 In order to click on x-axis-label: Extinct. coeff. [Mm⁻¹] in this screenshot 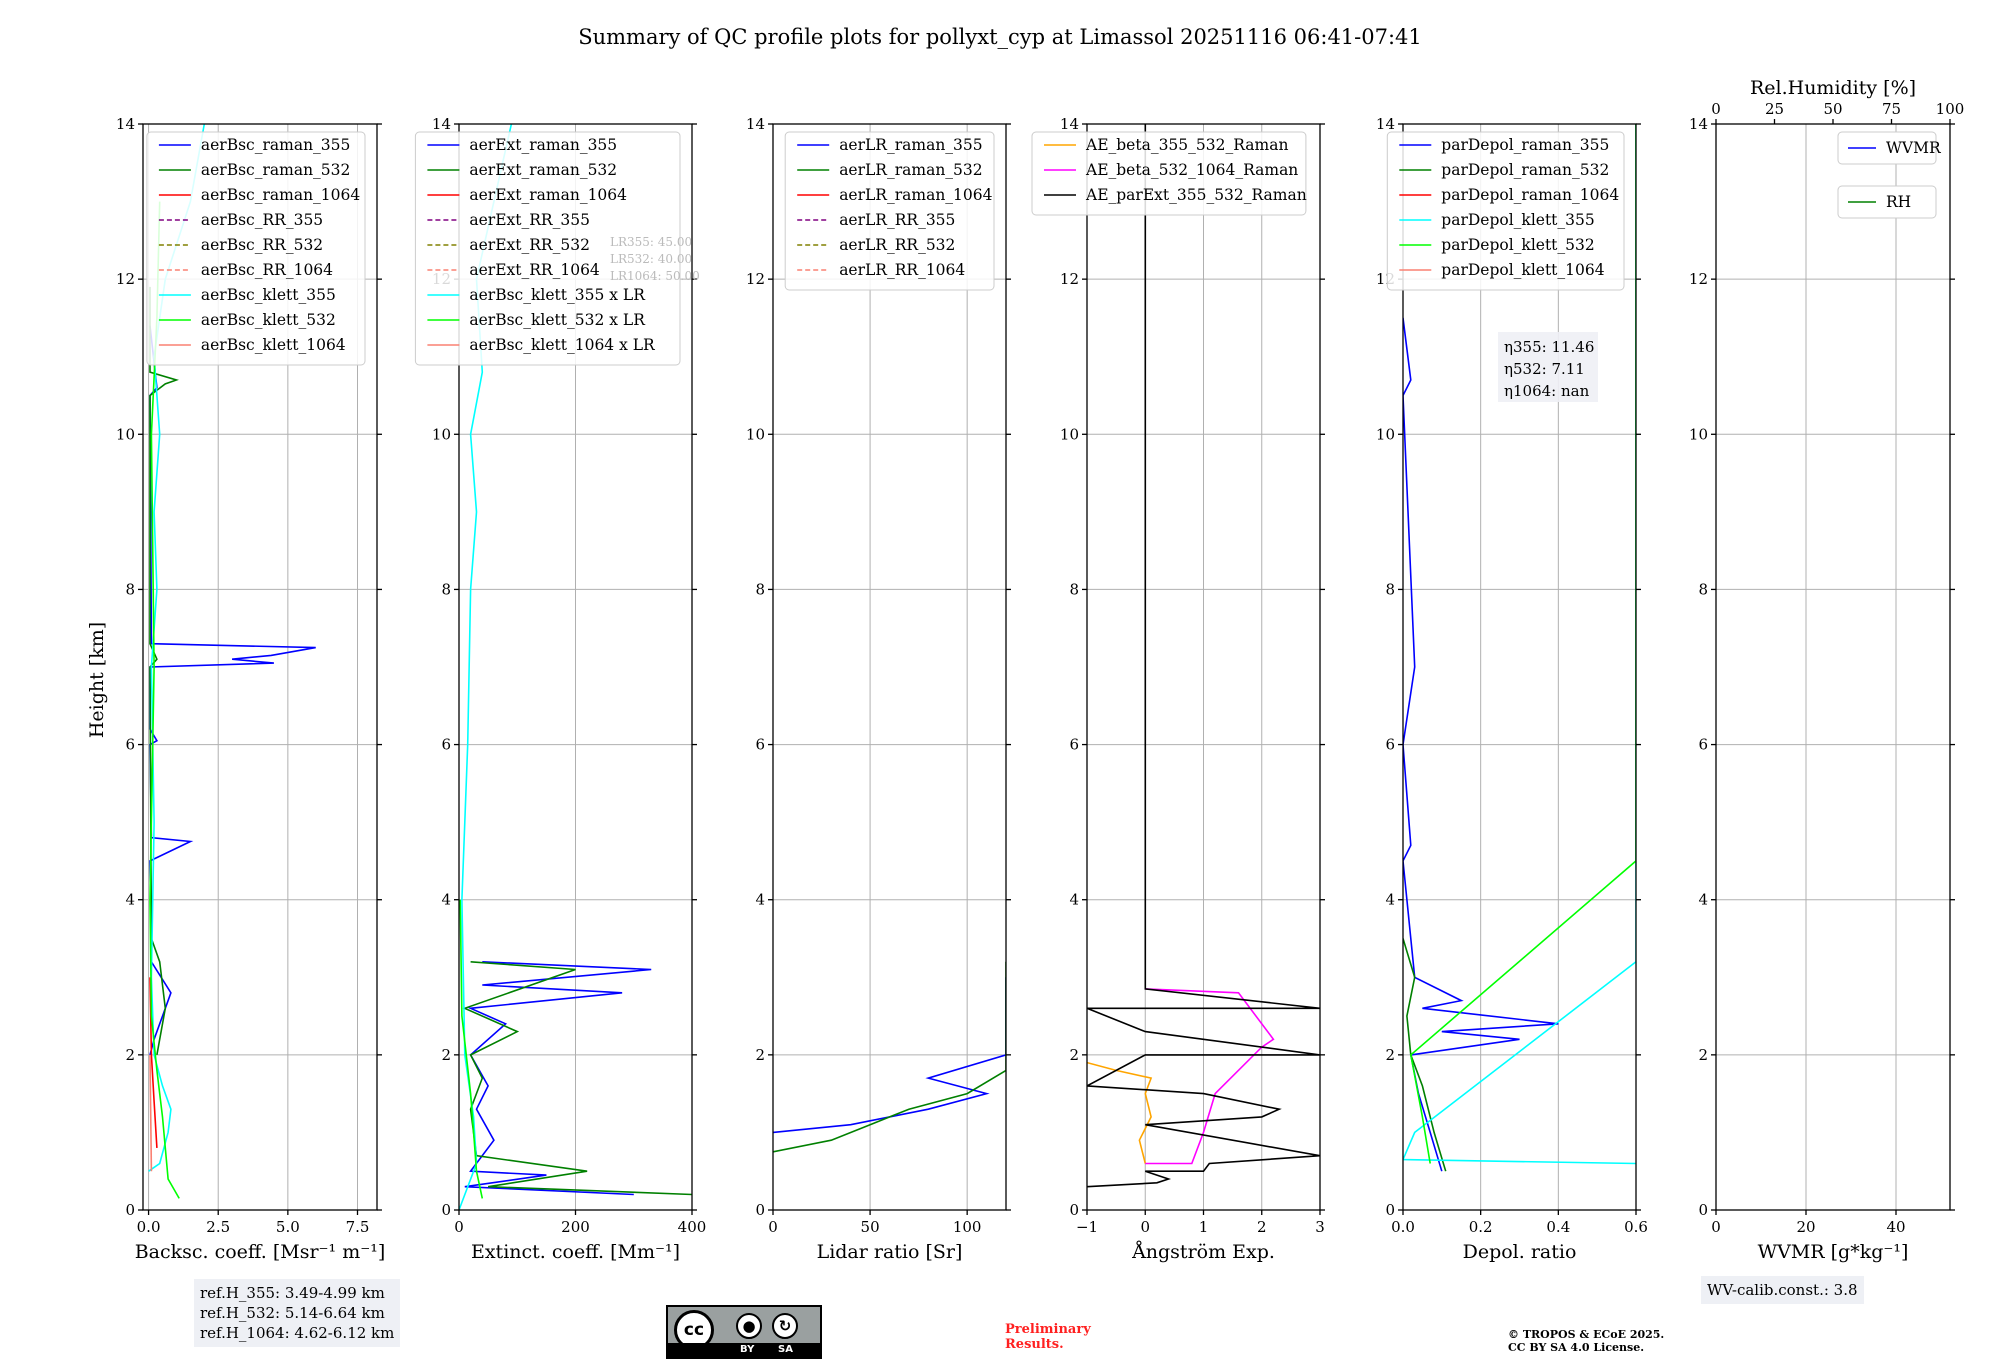, I will do `click(575, 1252)`.